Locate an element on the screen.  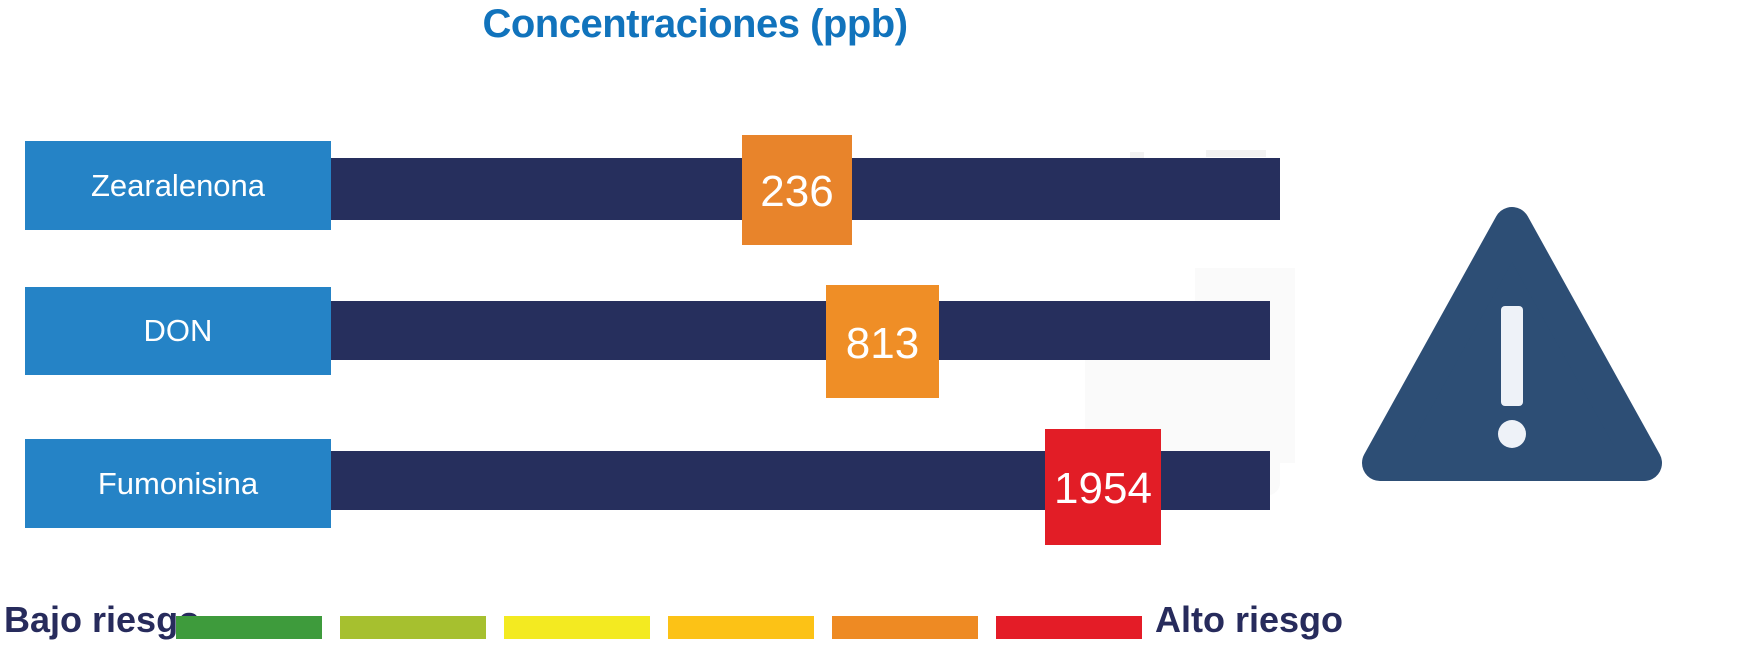
legend-low-risk-label: Bajo riesgo is located at coordinates (102, 619).